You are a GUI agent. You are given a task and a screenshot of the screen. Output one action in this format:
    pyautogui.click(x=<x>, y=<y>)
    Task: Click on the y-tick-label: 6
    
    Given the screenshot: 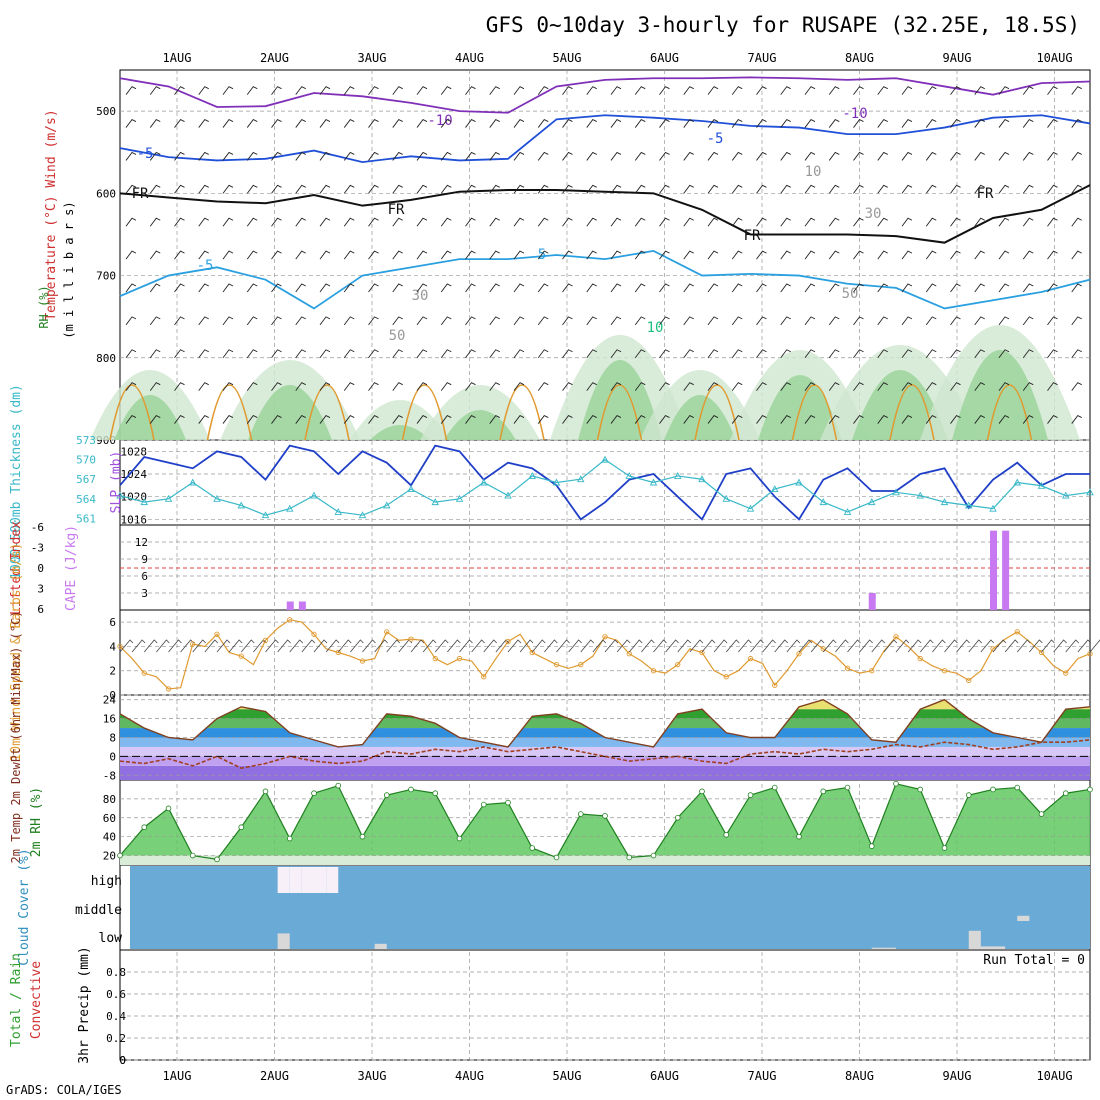 What is the action you would take?
    pyautogui.click(x=40, y=609)
    